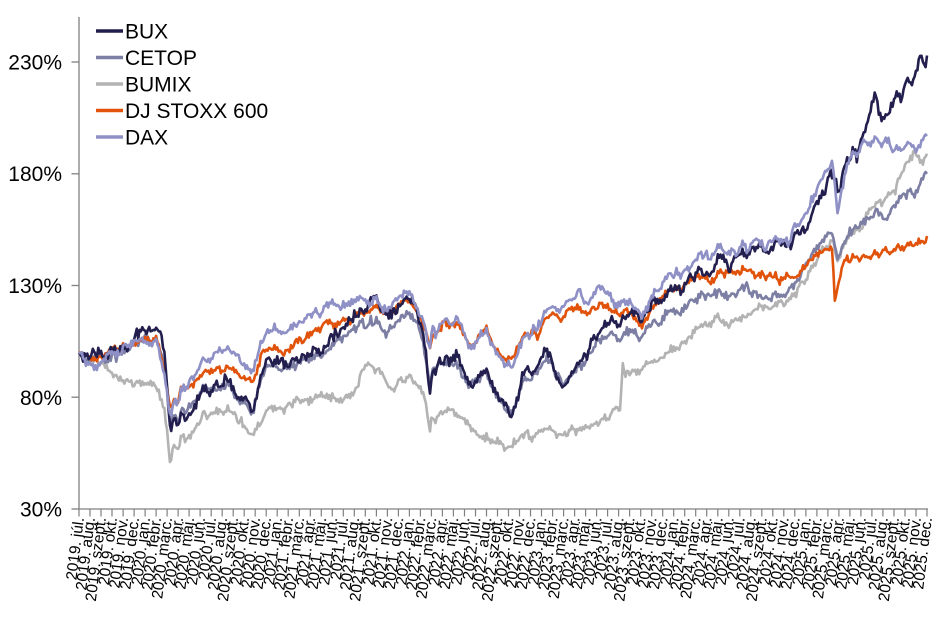 This screenshot has width=945, height=617. What do you see at coordinates (35, 174) in the screenshot?
I see `svg-text: 180%` at bounding box center [35, 174].